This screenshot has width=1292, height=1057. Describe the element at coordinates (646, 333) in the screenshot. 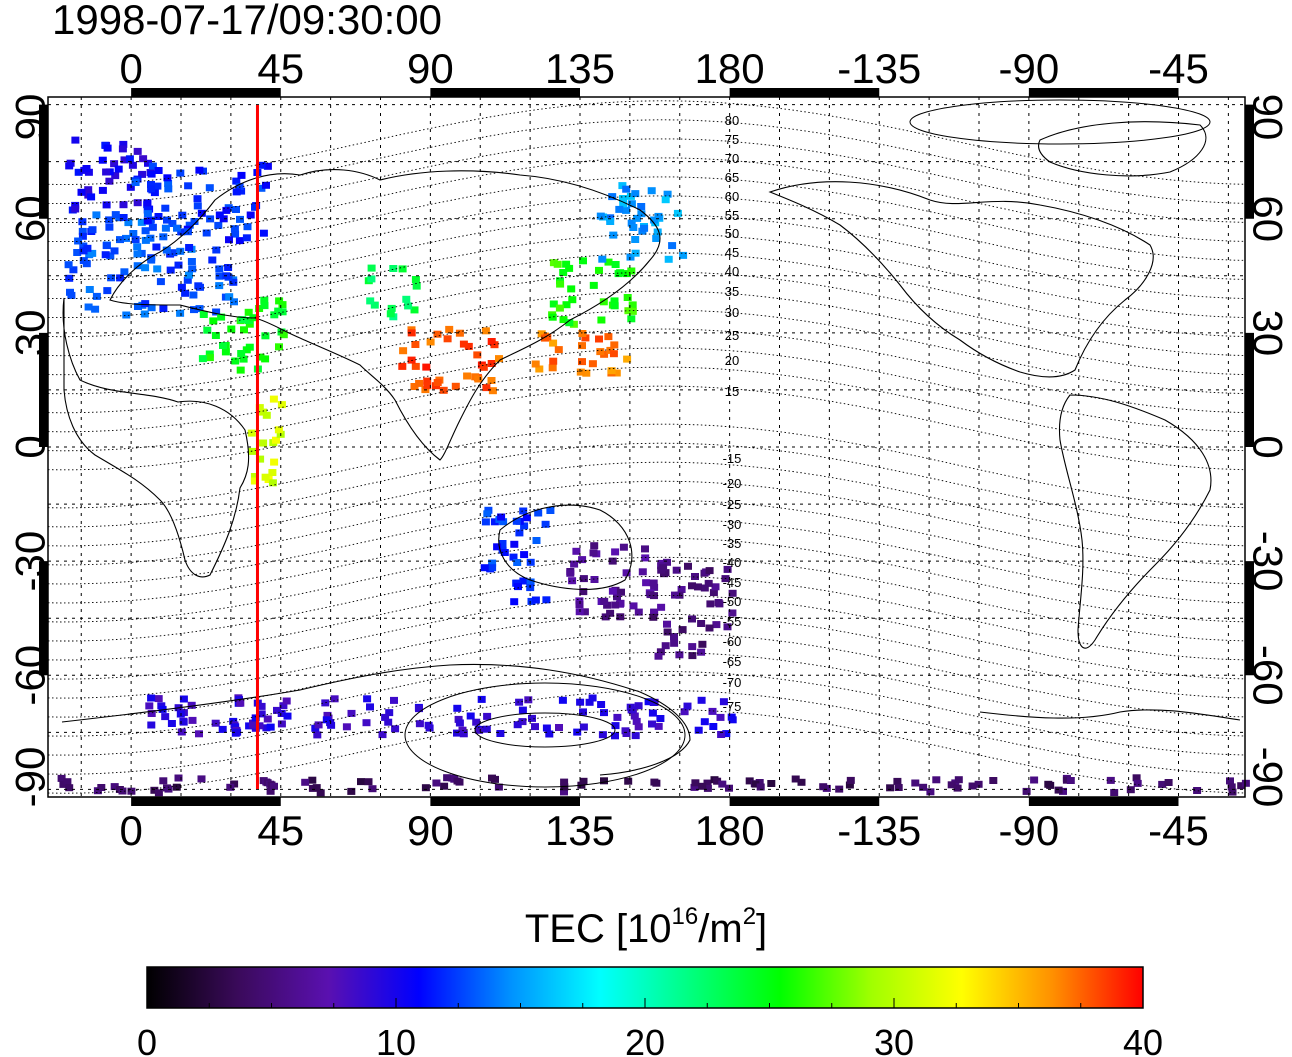

I see `geomag-contour-line` at that location.